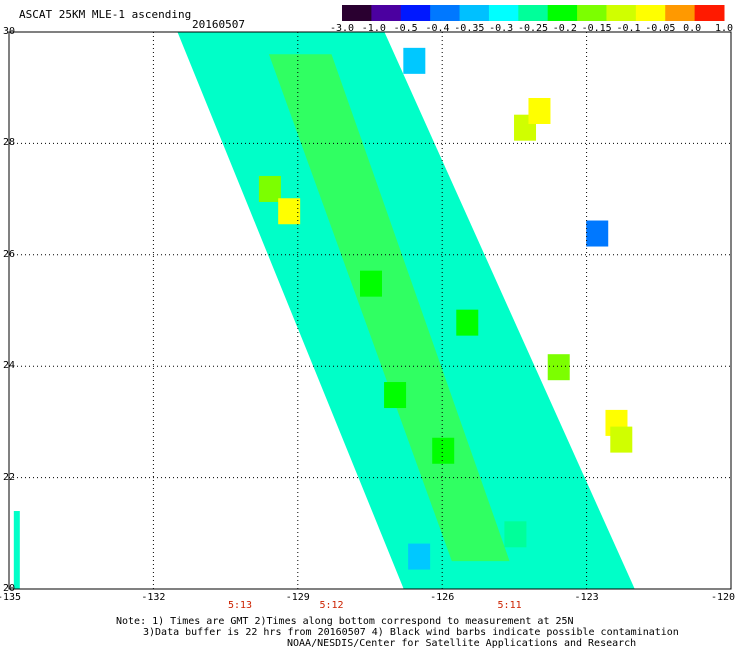  I want to click on swath-fragment, so click(16, 550).